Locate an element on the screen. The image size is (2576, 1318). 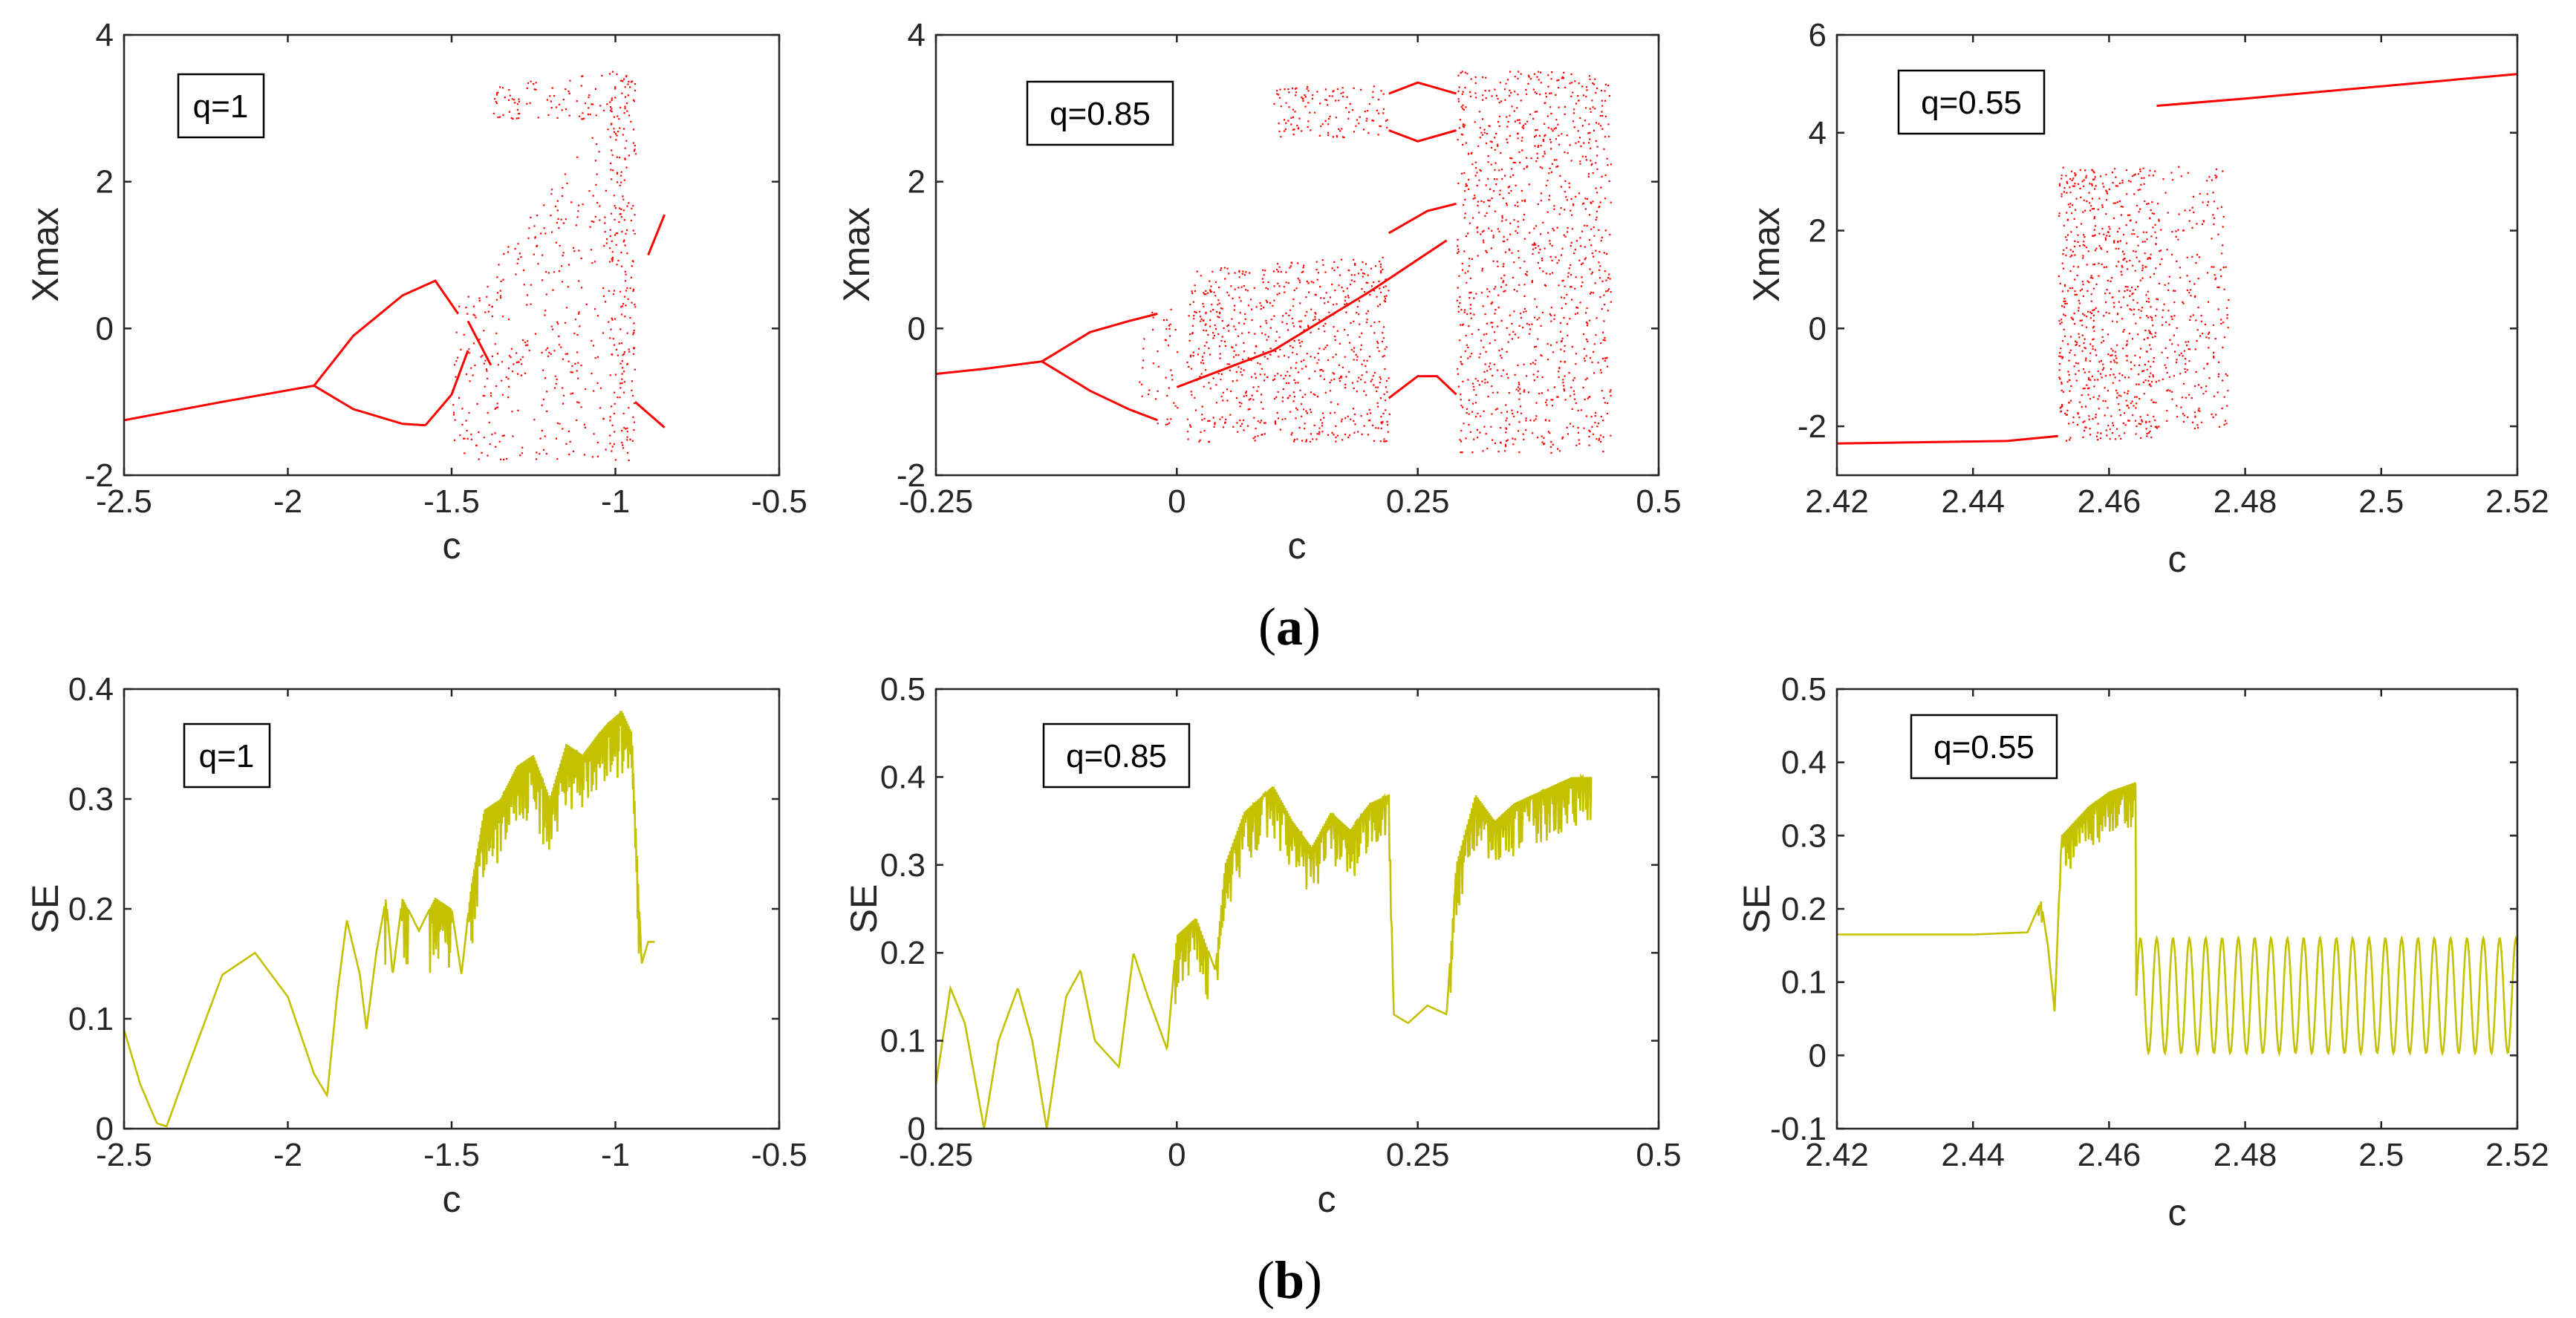
x-tick-label: 2.46 is located at coordinates (2109, 1155).